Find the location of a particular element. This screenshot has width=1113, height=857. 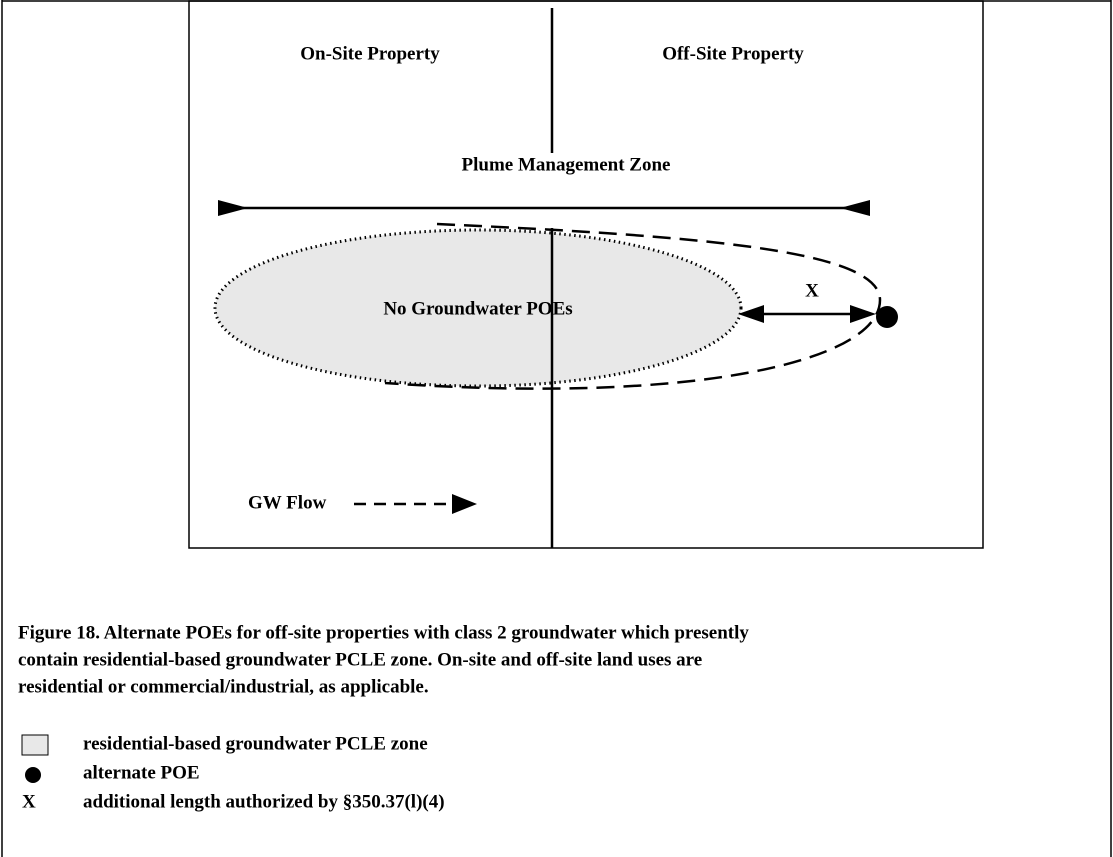

region-label: Off-Site Property is located at coordinates (733, 53).